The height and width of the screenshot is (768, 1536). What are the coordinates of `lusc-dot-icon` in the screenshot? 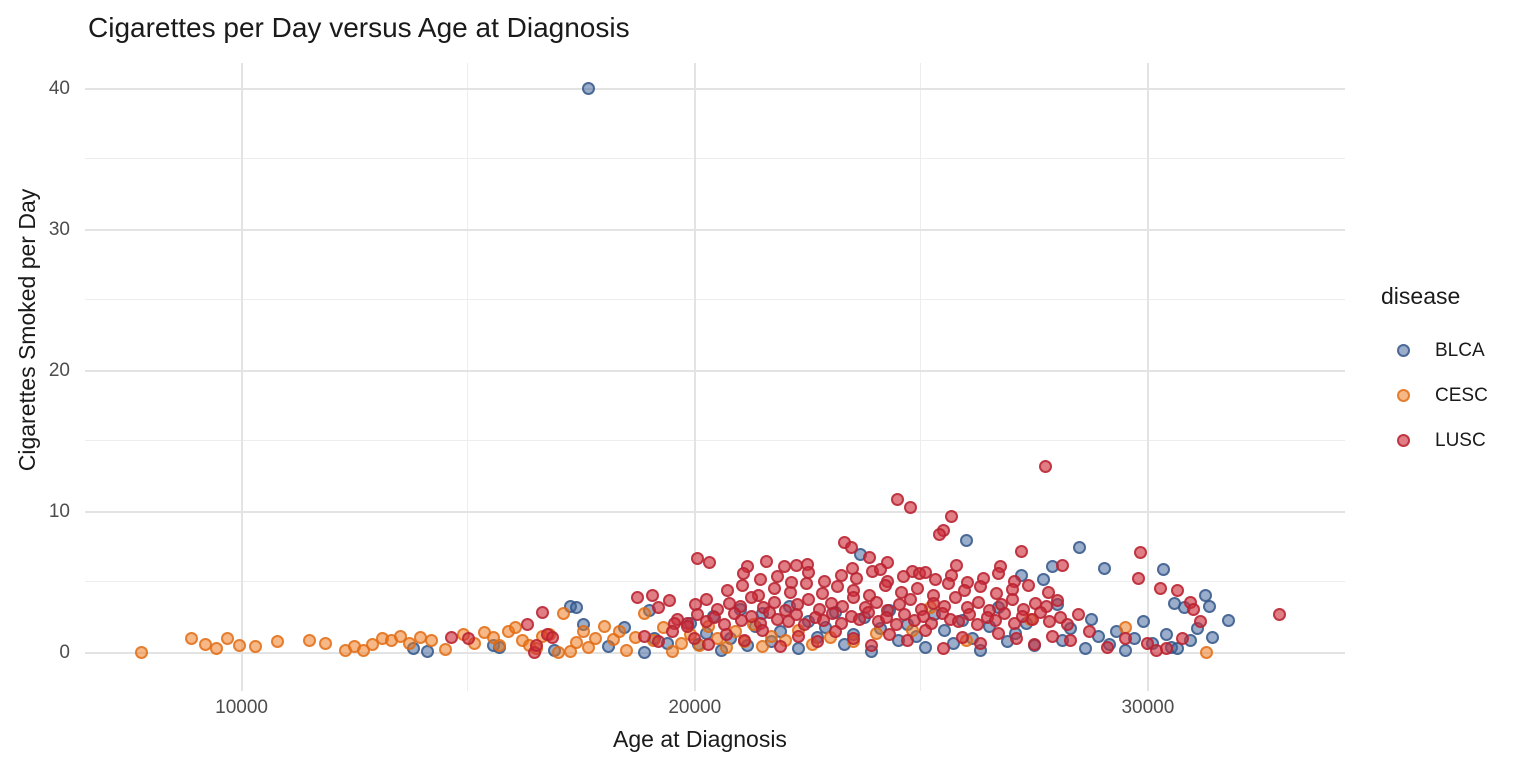 It's located at (1403, 440).